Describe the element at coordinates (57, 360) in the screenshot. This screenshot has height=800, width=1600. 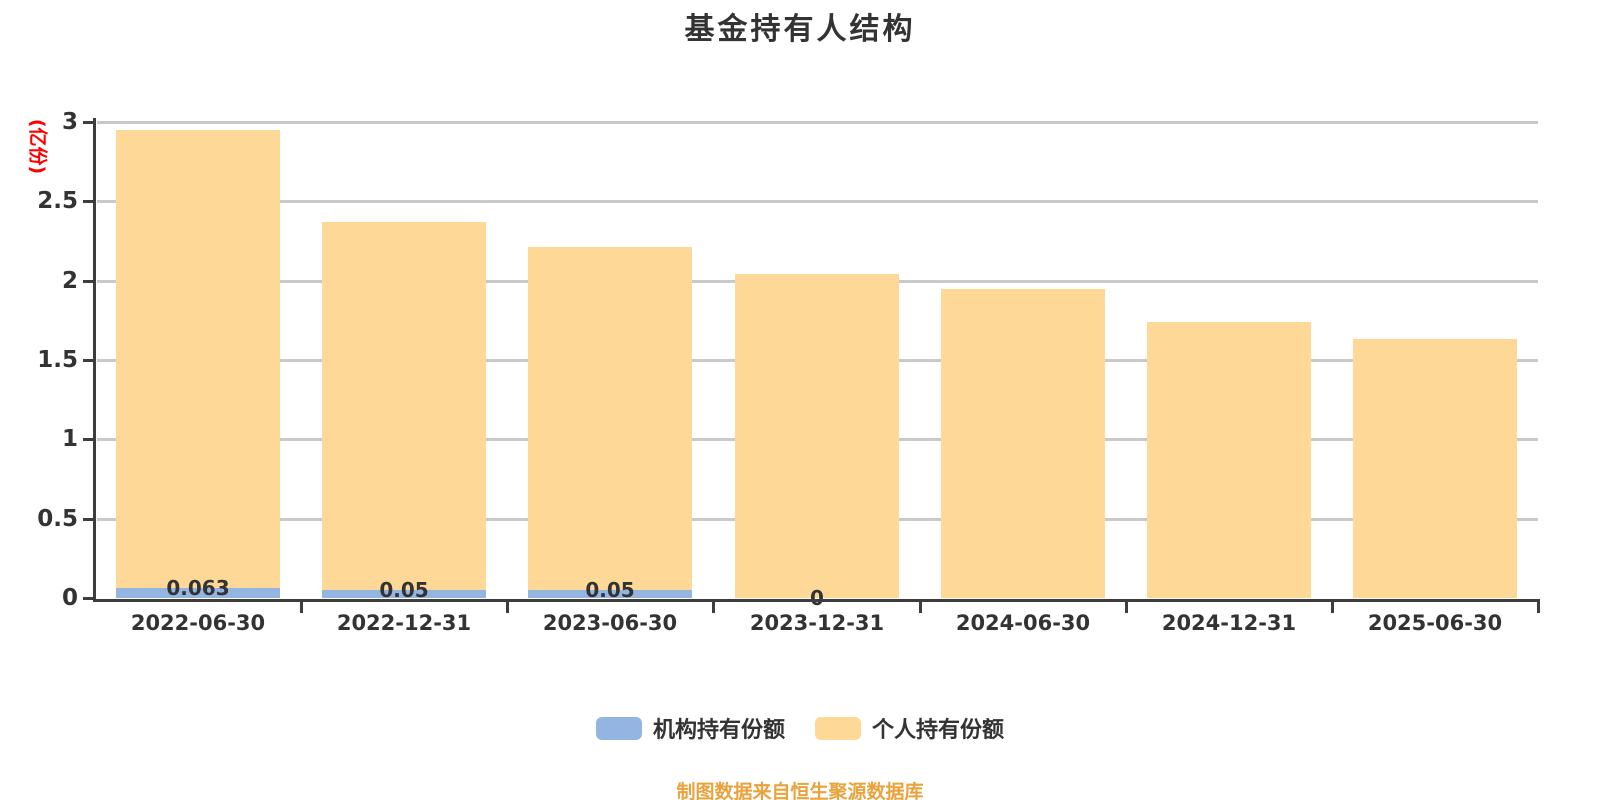
I see `y-axis-tick-label-1.5: 1.5` at that location.